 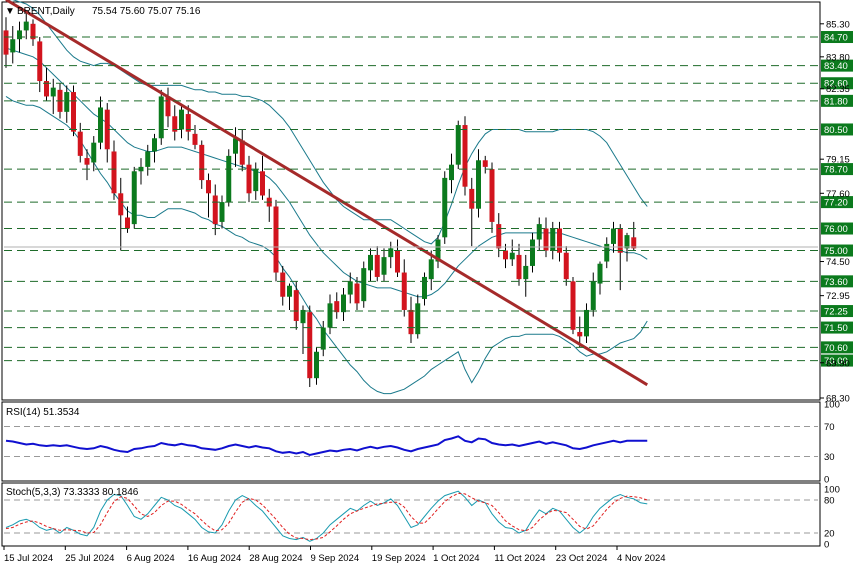 What do you see at coordinates (326, 446) in the screenshot?
I see `rsi-line` at bounding box center [326, 446].